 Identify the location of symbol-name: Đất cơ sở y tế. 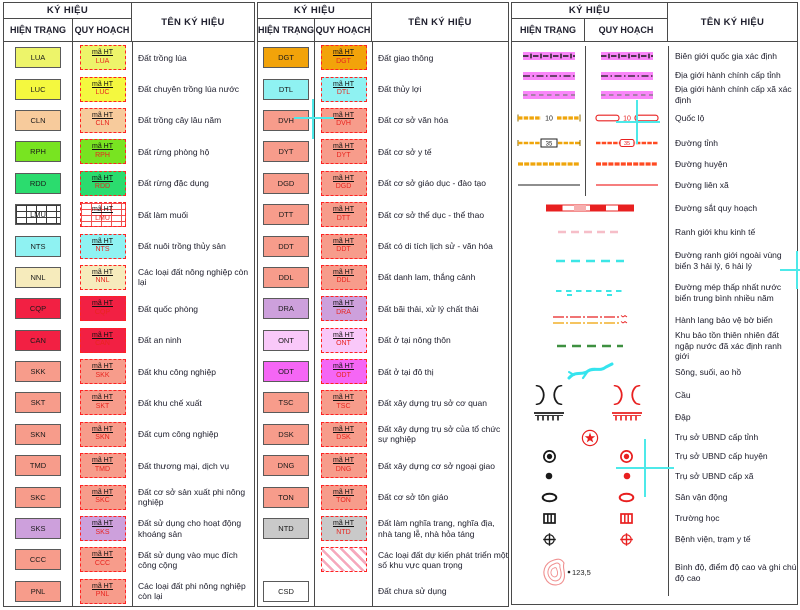
(440, 152).